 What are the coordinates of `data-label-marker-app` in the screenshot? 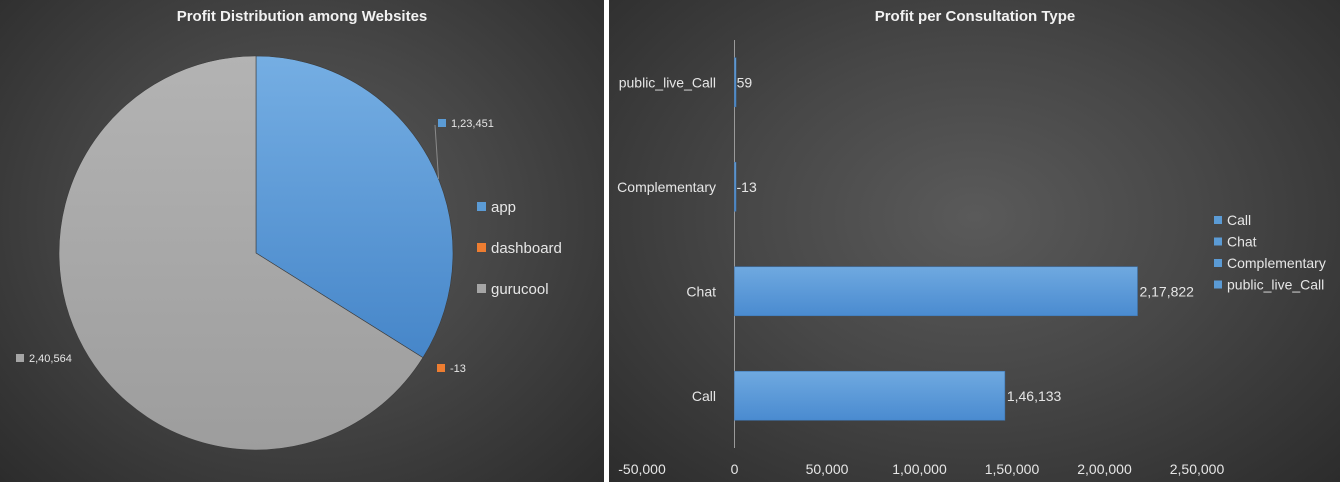 It's located at (442, 123).